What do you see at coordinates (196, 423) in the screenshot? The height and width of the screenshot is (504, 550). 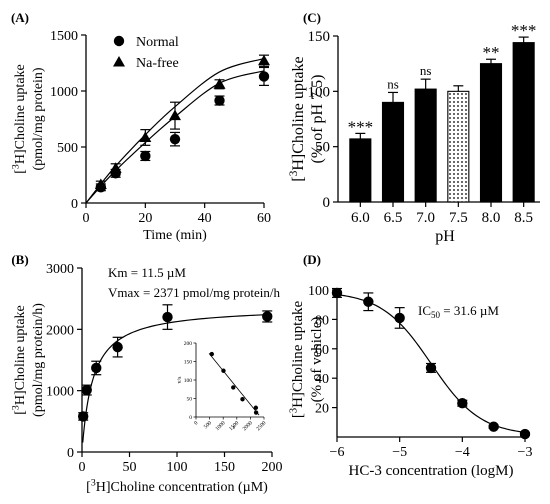 I see `inset-x-tick-label: 0` at bounding box center [196, 423].